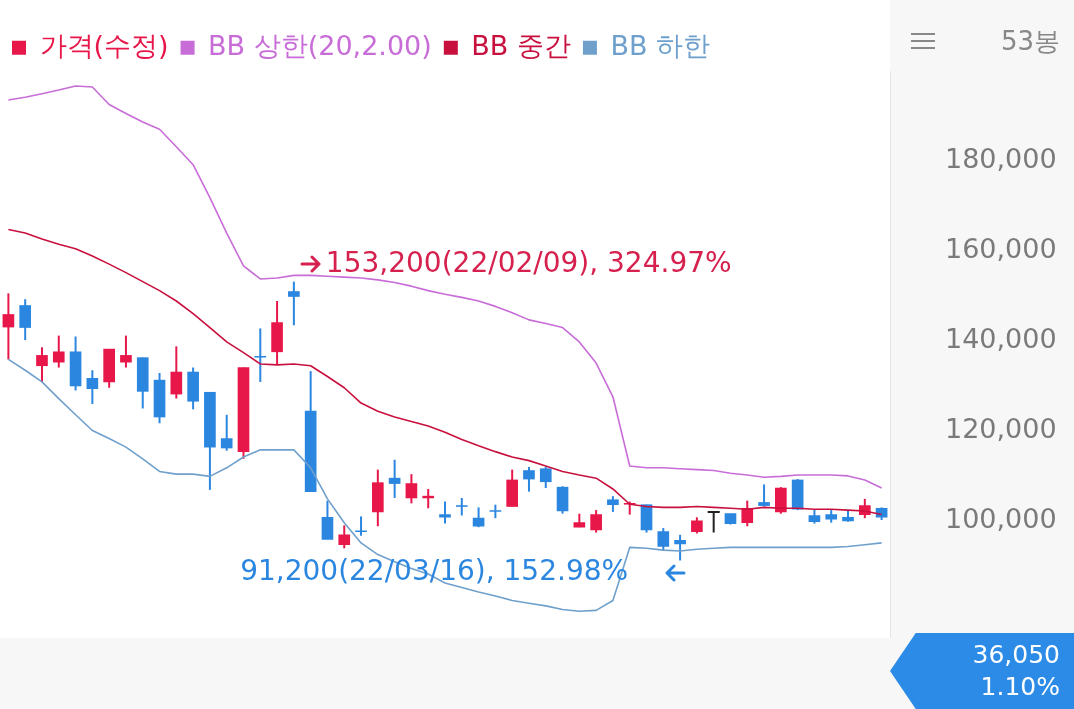  Describe the element at coordinates (521, 45) in the screenshot. I see `legend-label: BB 중간` at that location.